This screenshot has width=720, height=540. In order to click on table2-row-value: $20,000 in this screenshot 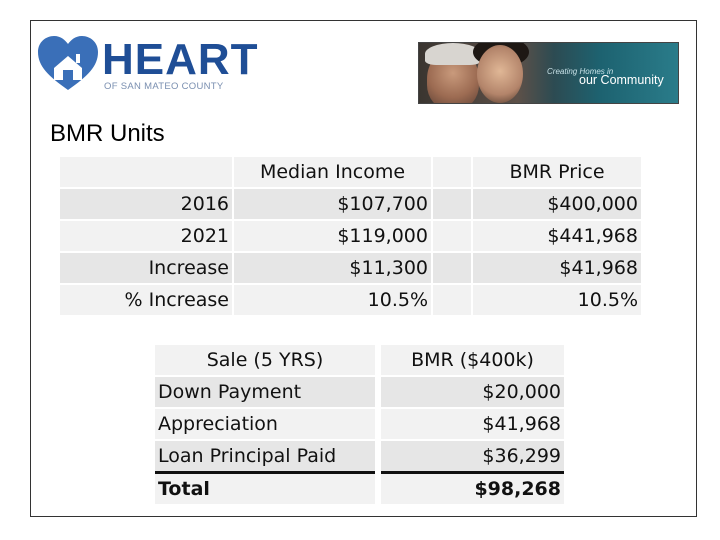, I will do `click(472, 392)`.